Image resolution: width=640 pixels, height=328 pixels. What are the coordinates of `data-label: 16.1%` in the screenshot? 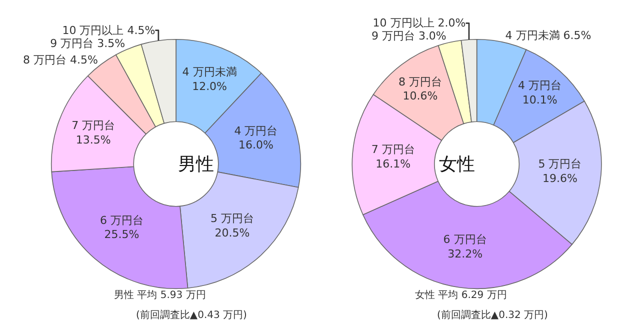 It's located at (393, 163).